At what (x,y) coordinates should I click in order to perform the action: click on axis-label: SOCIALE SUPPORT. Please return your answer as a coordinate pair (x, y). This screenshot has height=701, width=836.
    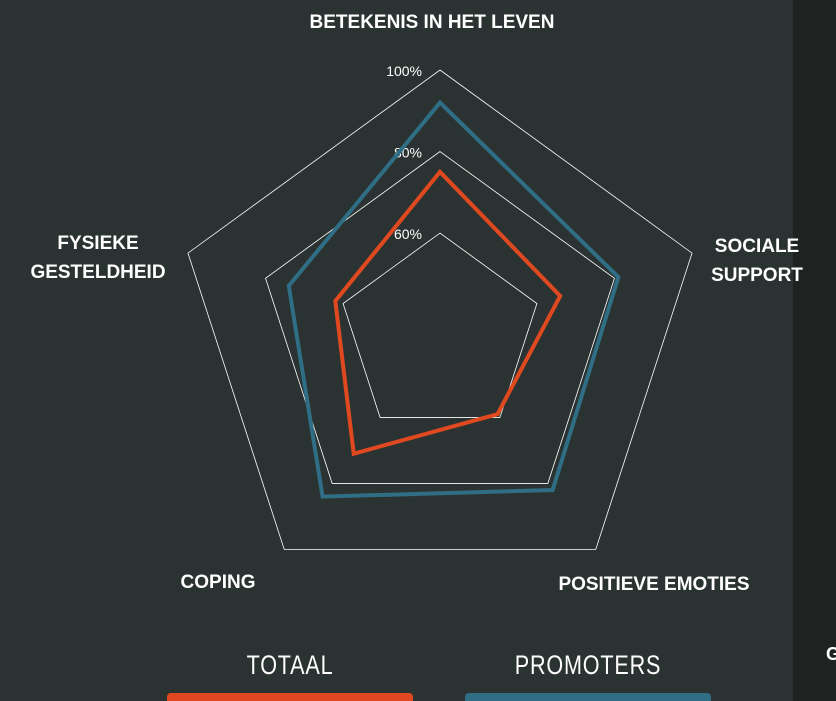
    Looking at the image, I should click on (757, 261).